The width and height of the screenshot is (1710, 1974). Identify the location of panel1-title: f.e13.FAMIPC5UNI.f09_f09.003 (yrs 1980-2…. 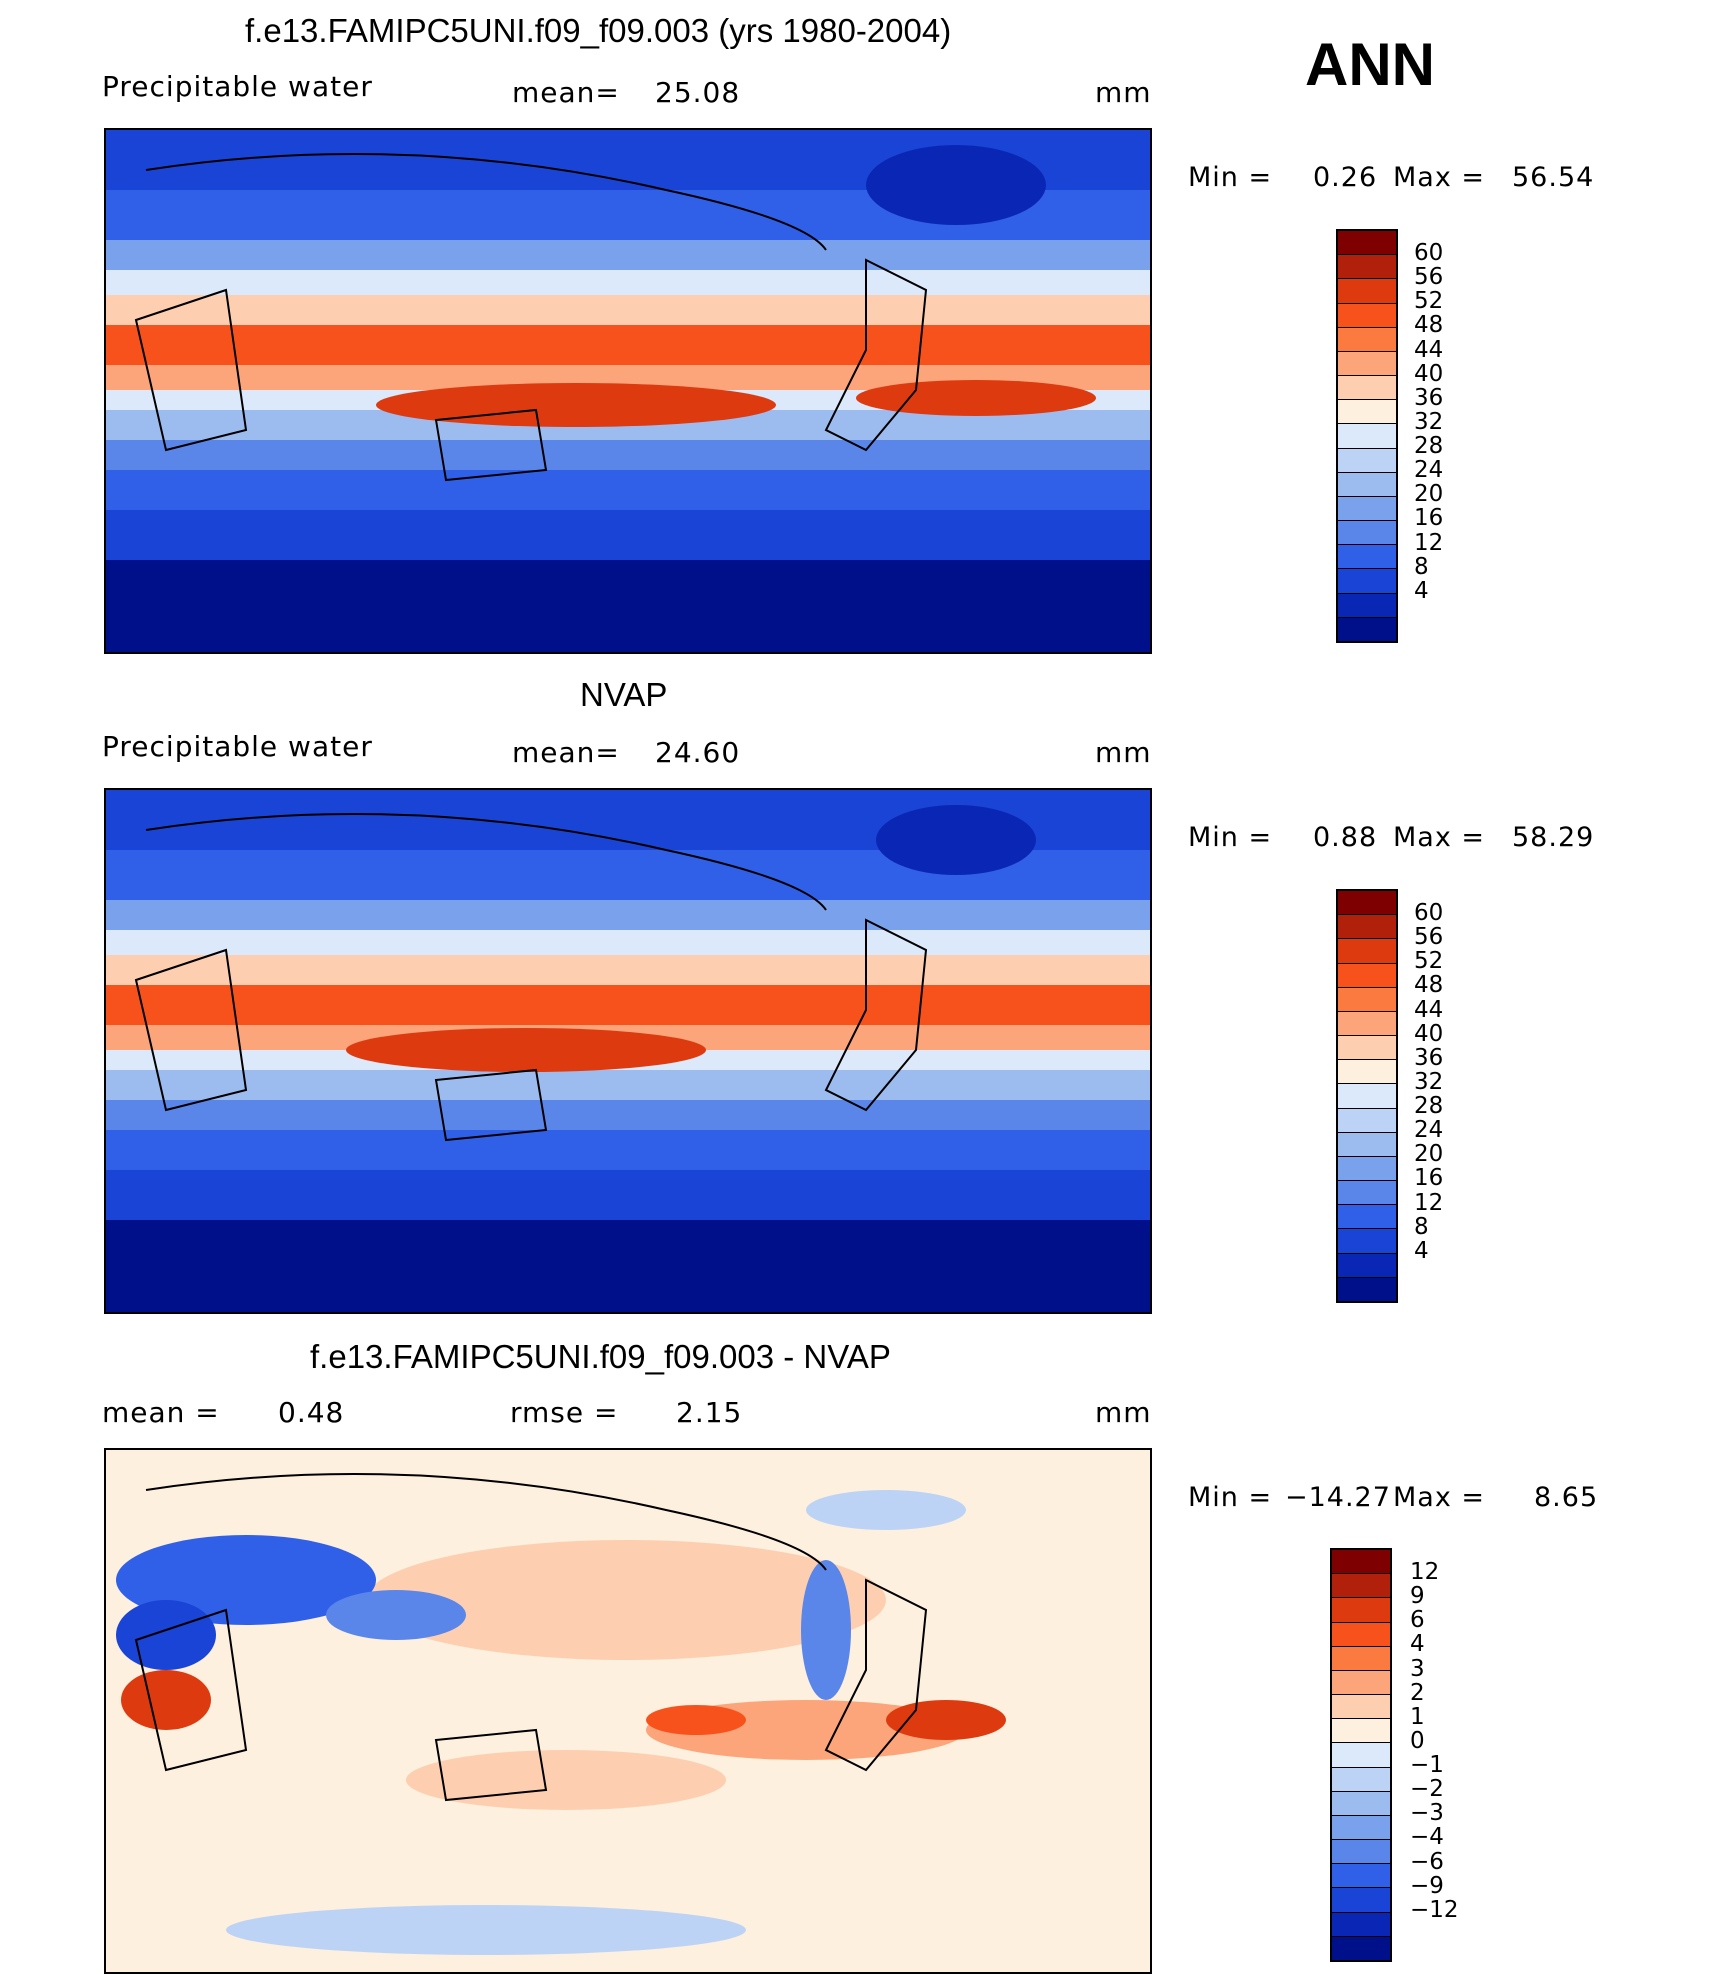
(598, 30).